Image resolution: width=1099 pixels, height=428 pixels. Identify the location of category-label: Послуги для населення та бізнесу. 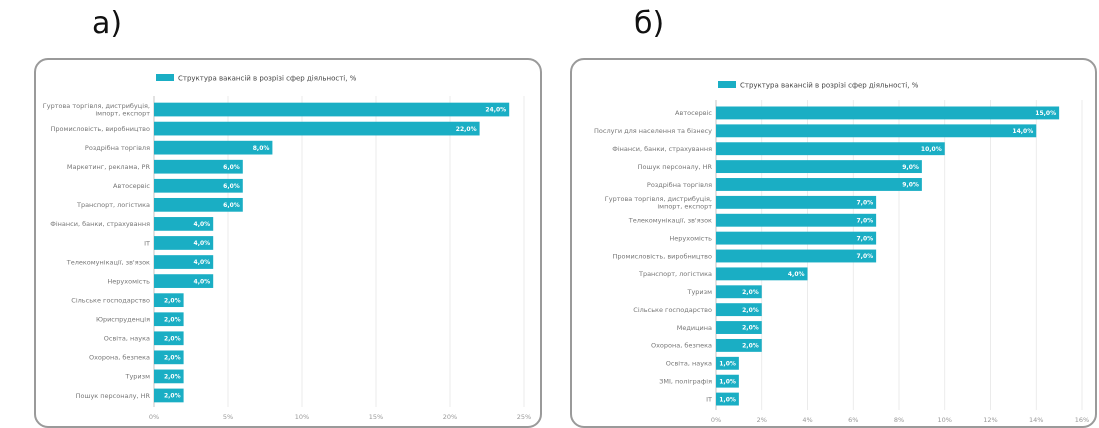
(653, 131).